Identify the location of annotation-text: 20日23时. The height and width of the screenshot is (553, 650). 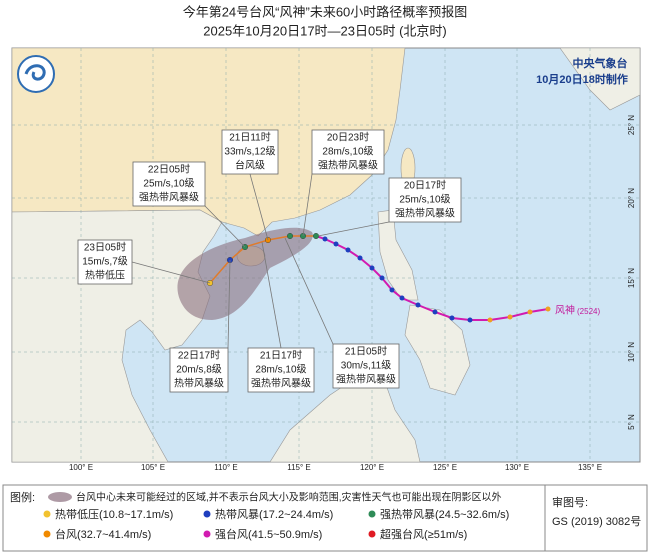
(348, 138).